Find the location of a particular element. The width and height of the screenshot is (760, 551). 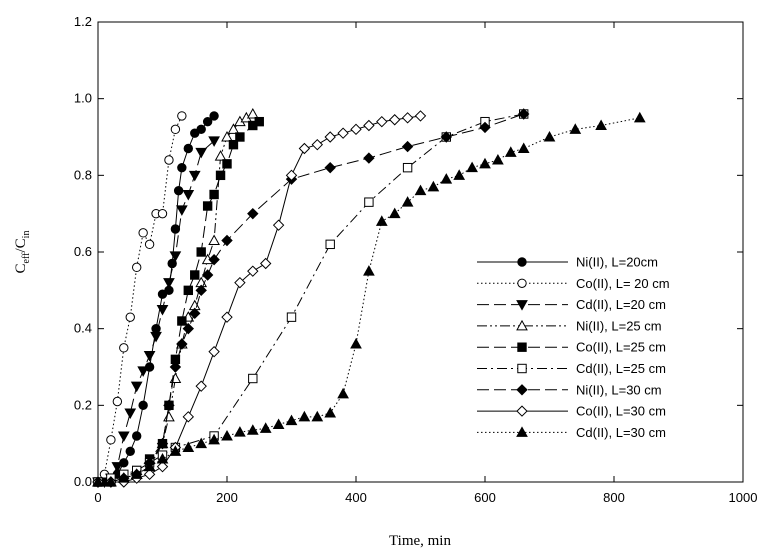

y-tick-label: 0.2 is located at coordinates (83, 404).